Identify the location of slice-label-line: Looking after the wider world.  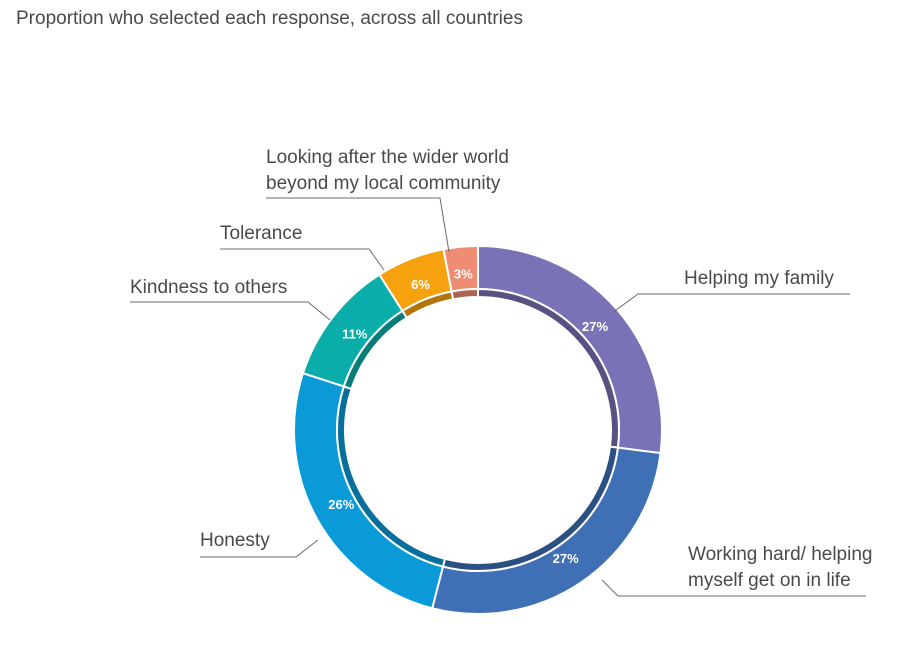
(387, 157).